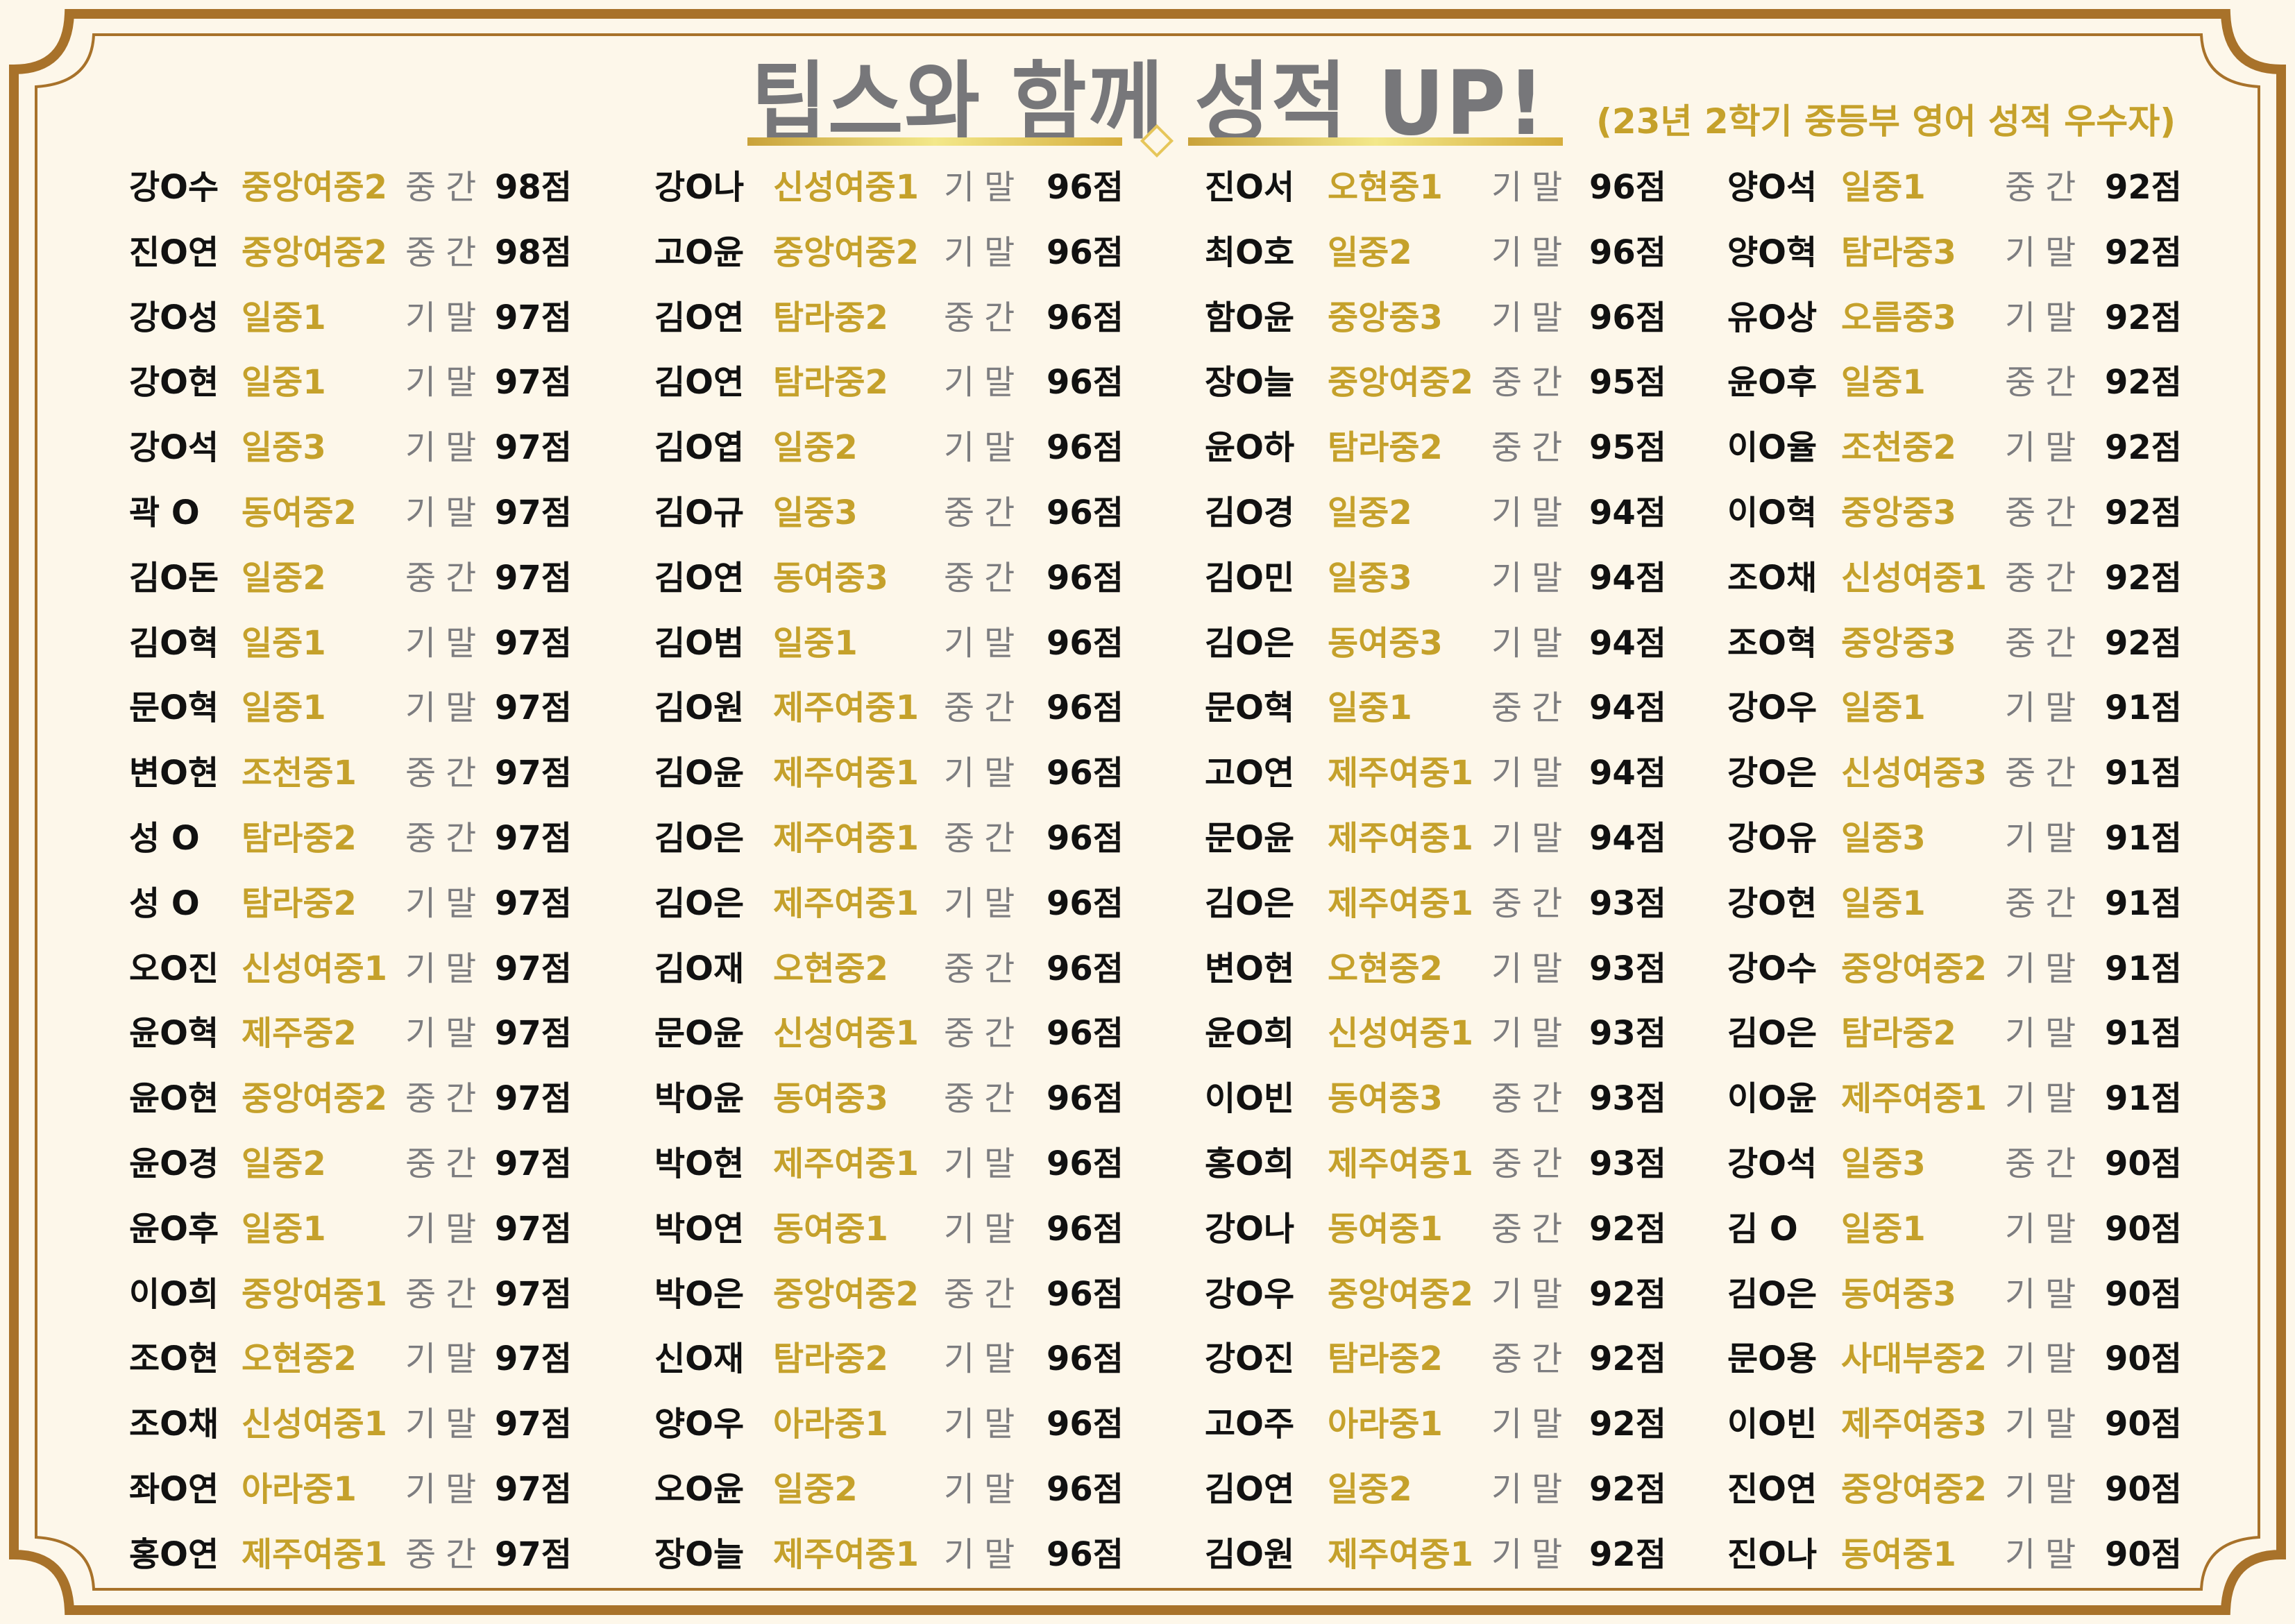 This screenshot has height=1624, width=2295. I want to click on student-name: 장O늘, so click(700, 1554).